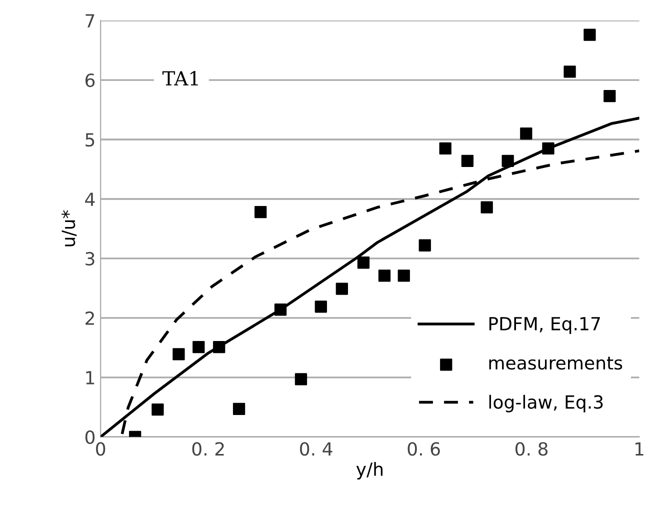 The image size is (649, 514). Describe the element at coordinates (544, 325) in the screenshot. I see `legend-label: PDFM, Eq.17` at that location.